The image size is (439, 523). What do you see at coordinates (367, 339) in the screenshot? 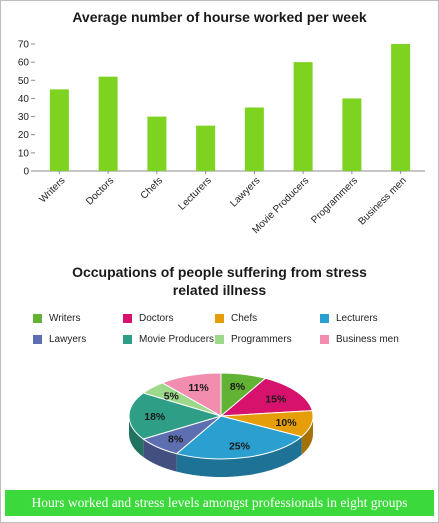
I see `legend-label: Business men` at bounding box center [367, 339].